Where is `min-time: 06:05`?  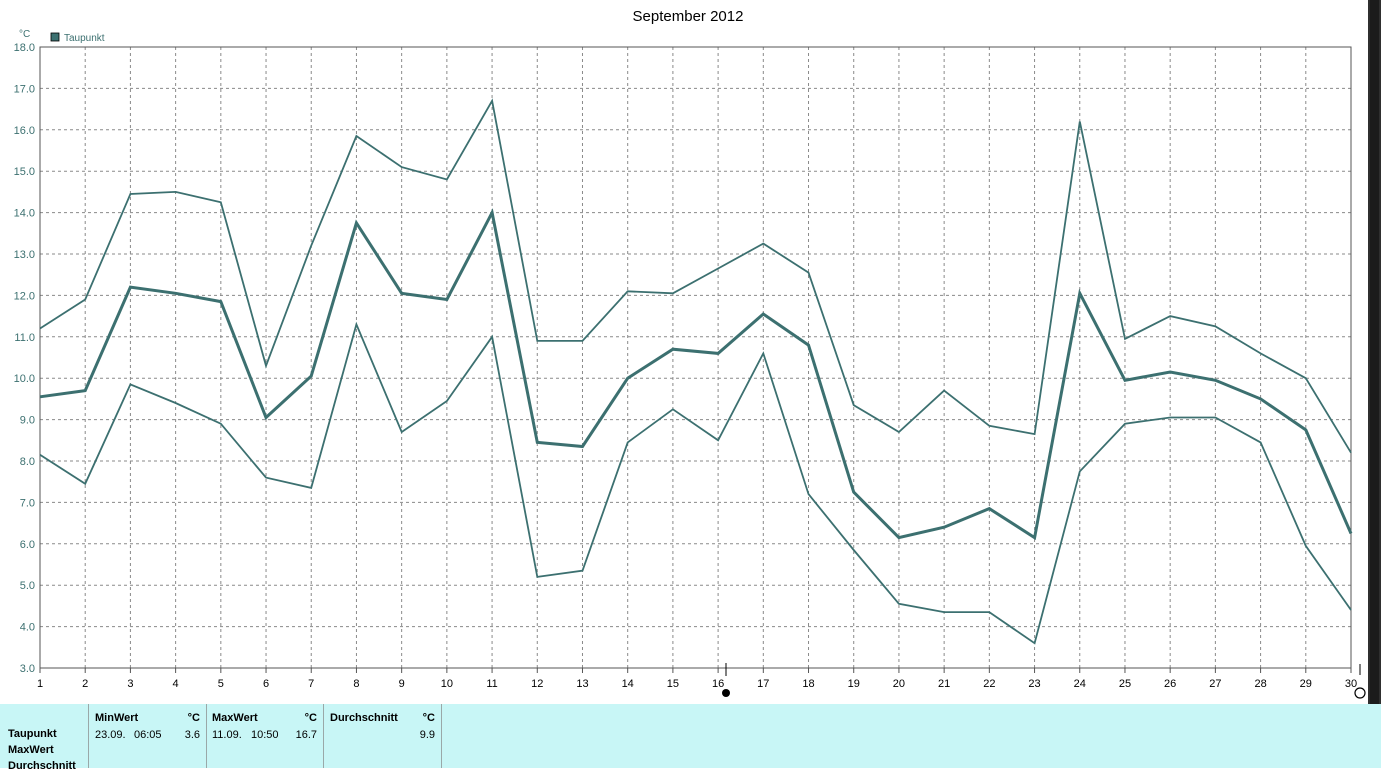
min-time: 06:05 is located at coordinates (148, 735).